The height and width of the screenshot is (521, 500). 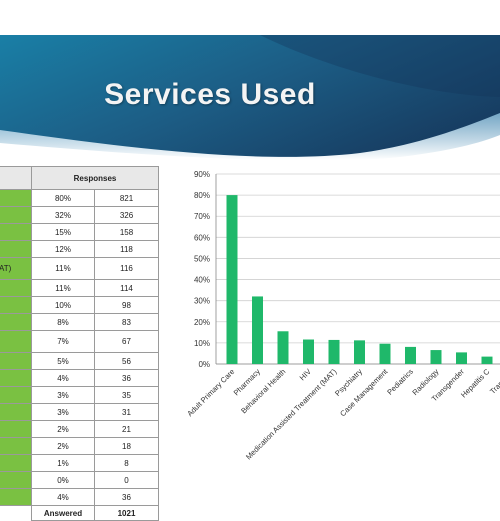 What do you see at coordinates (126, 268) in the screenshot?
I see `row-count: 116` at bounding box center [126, 268].